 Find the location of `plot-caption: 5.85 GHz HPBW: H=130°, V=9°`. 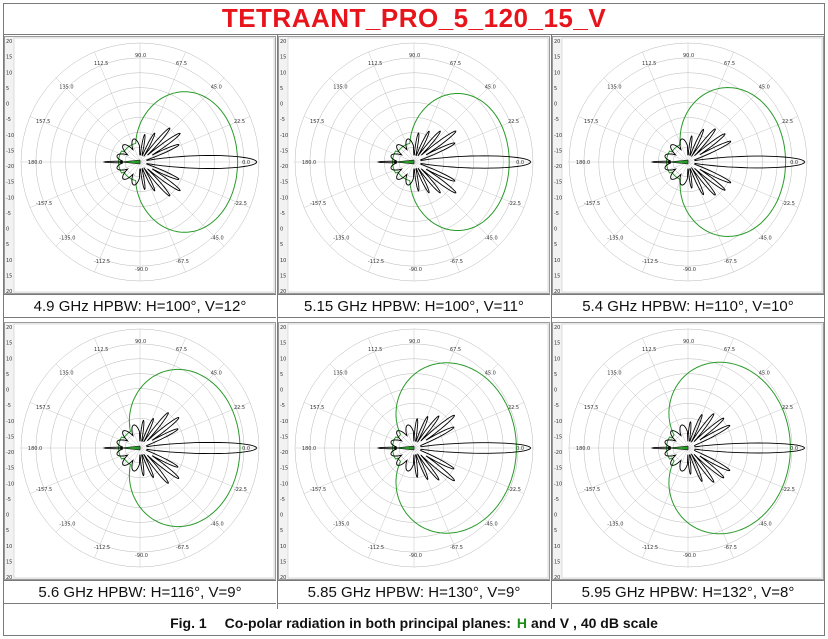

plot-caption: 5.85 GHz HPBW: H=130°, V=9° is located at coordinates (414, 592).